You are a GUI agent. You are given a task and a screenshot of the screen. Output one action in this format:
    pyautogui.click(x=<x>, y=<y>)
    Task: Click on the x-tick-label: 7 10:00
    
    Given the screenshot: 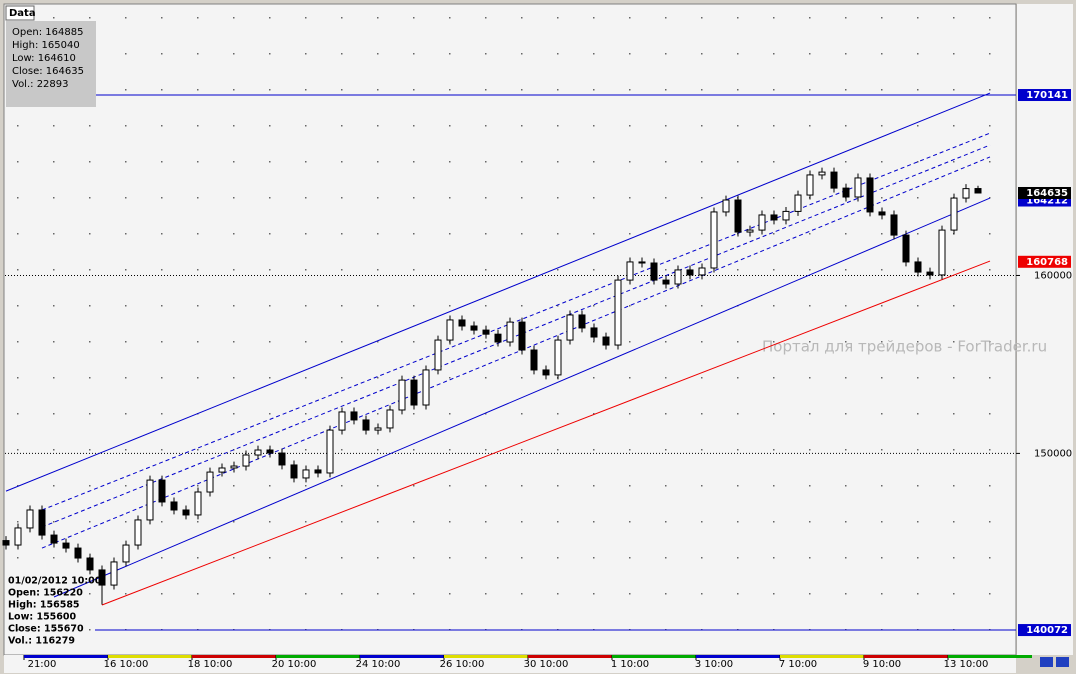 What is the action you would take?
    pyautogui.click(x=798, y=664)
    